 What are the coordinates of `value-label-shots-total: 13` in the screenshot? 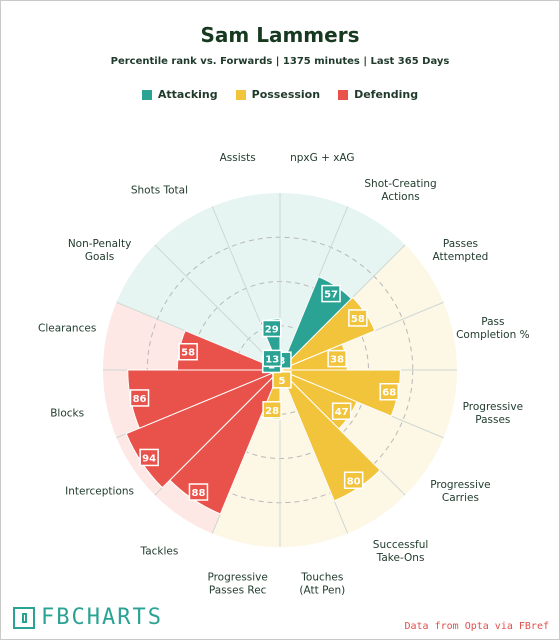 It's located at (272, 358).